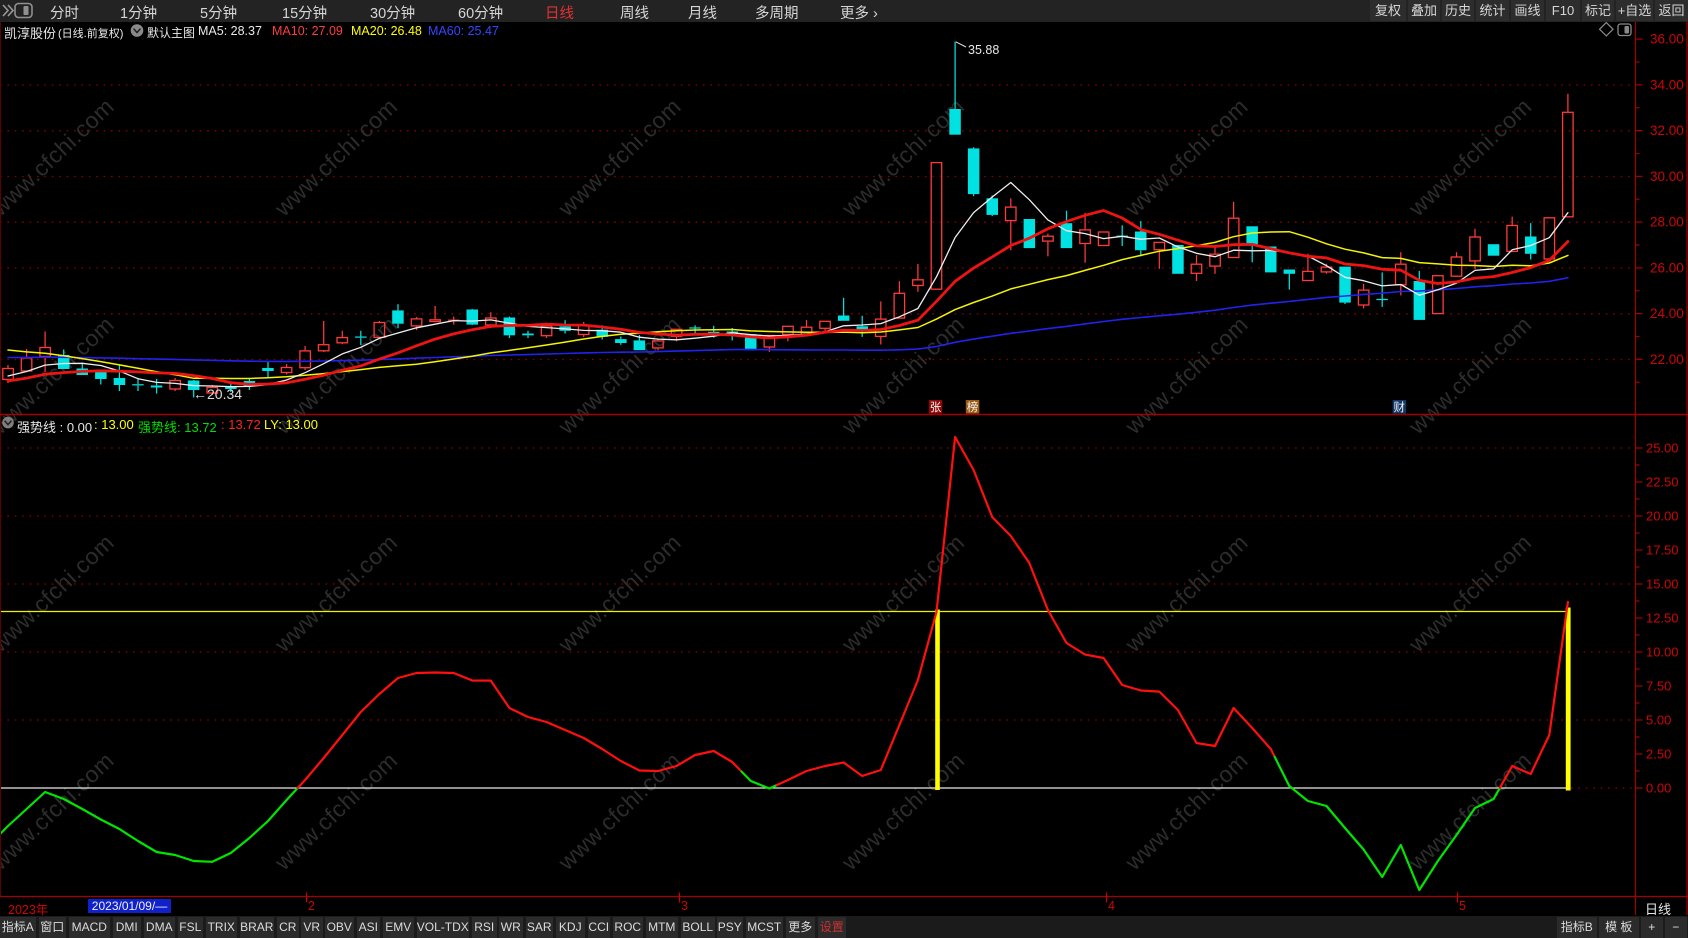  I want to click on svg-text: 28.00, so click(1667, 222).